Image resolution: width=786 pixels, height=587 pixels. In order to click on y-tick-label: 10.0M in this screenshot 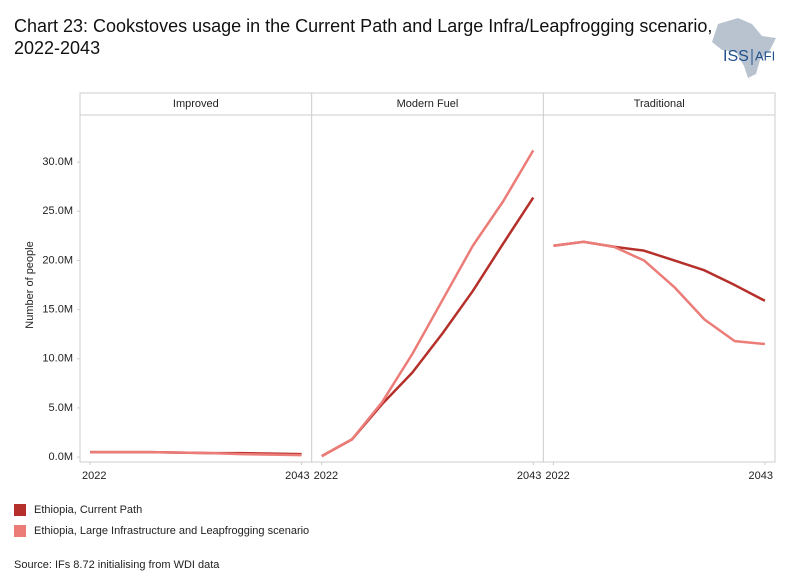, I will do `click(57, 359)`.